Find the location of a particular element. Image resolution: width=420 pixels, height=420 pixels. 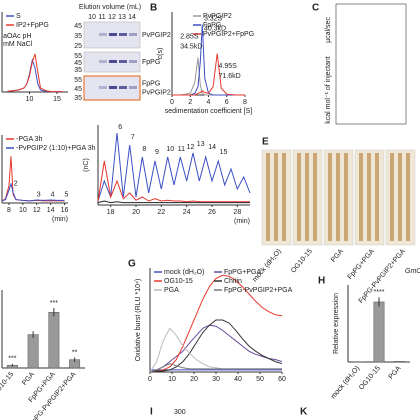

significance: *** is located at coordinates (54, 303).